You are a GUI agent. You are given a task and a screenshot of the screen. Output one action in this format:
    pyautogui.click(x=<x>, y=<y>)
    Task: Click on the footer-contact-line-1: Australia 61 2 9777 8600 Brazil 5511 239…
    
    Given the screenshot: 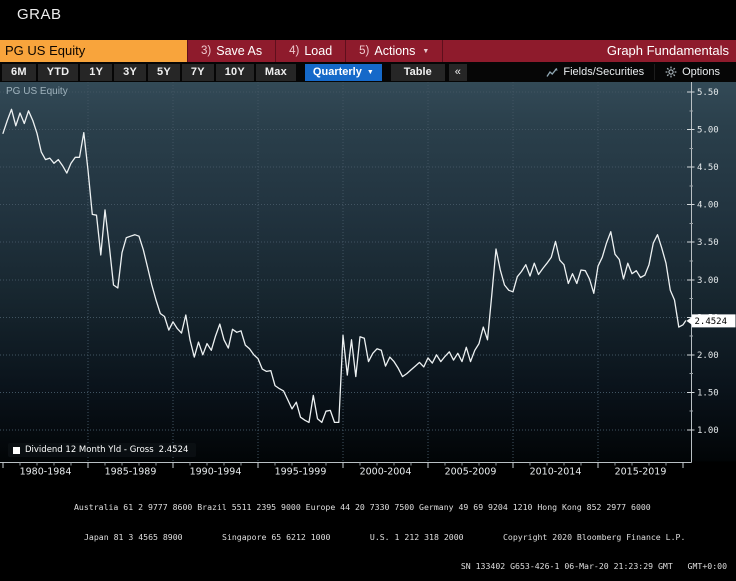 What is the action you would take?
    pyautogui.click(x=362, y=507)
    